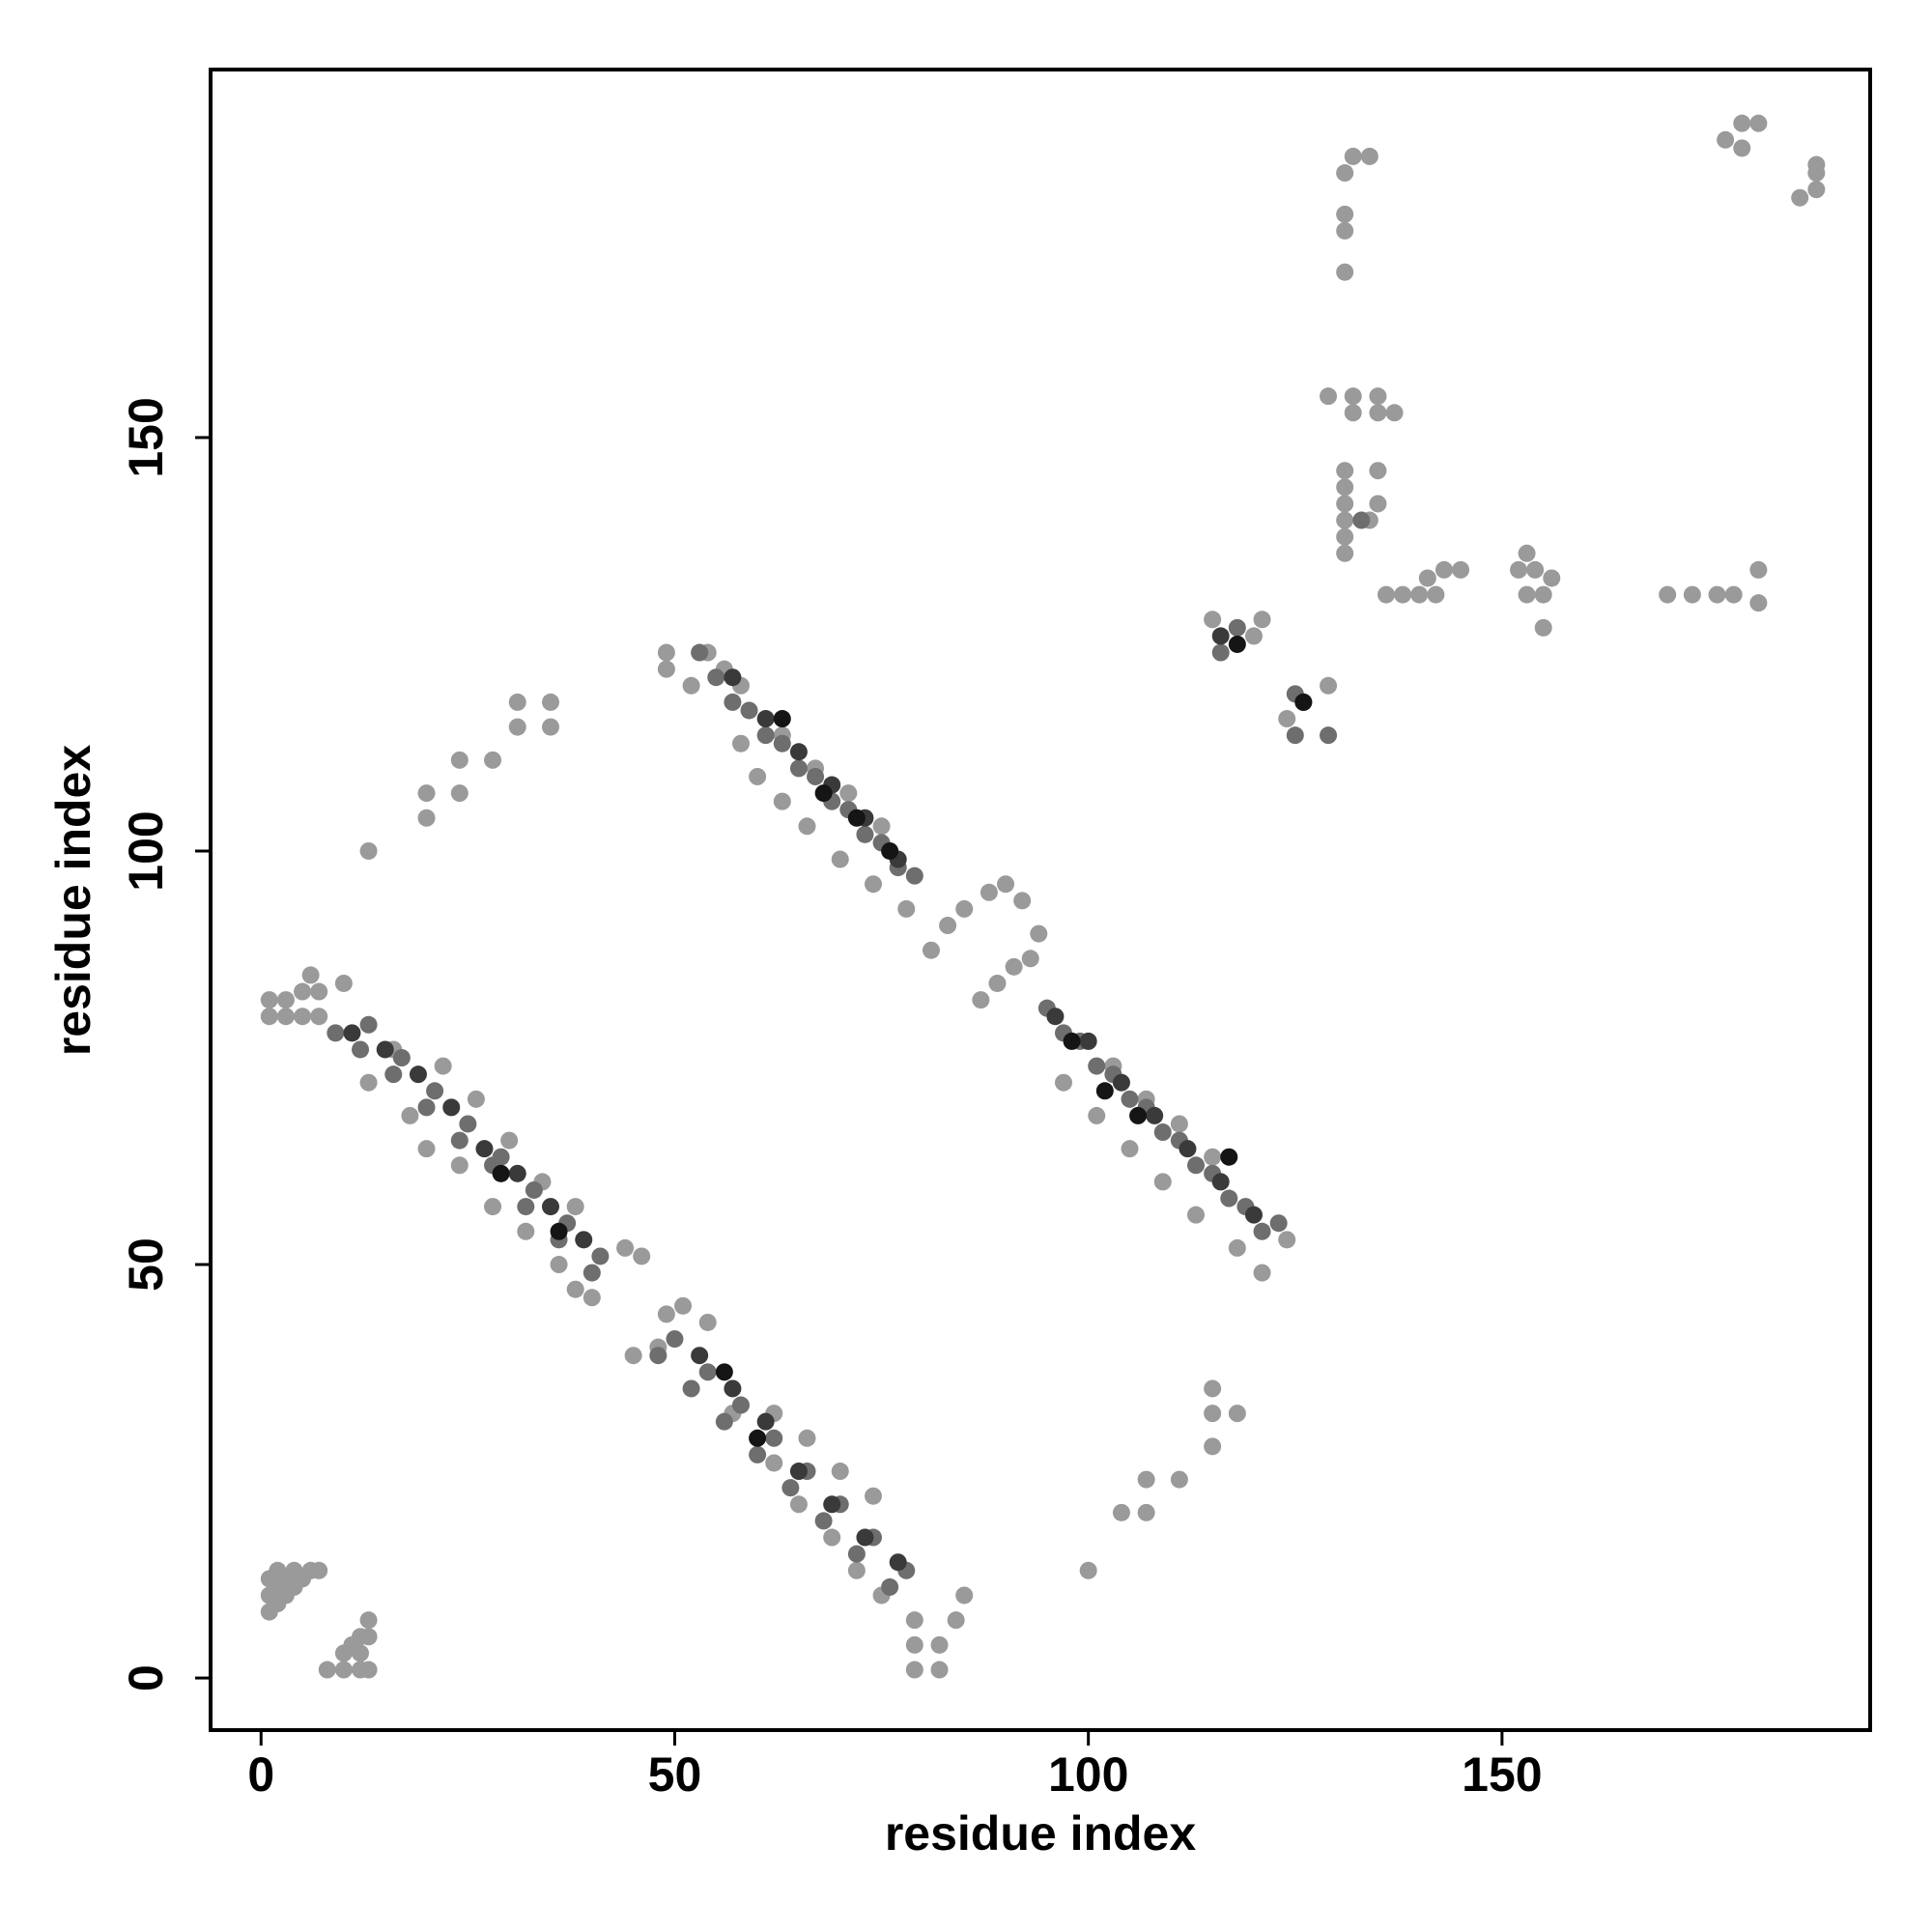 This screenshot has height=1932, width=1932. What do you see at coordinates (1502, 1774) in the screenshot?
I see `x-tick-label: 150` at bounding box center [1502, 1774].